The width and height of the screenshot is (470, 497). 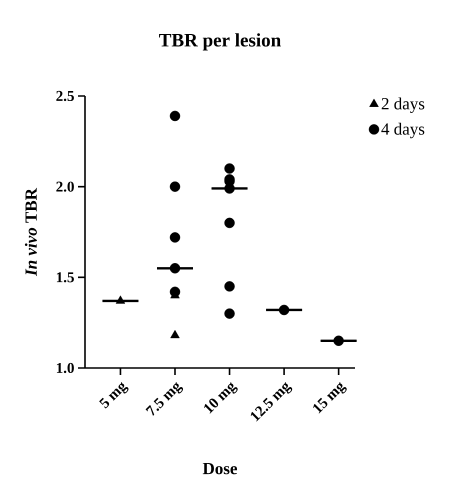 I want to click on x-tick-label: 12.5 mg, so click(x=271, y=402).